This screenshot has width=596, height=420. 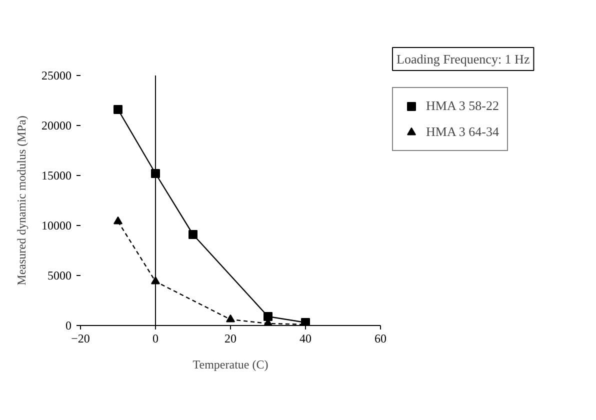 I want to click on y-tick-label: 5000, so click(x=60, y=275).